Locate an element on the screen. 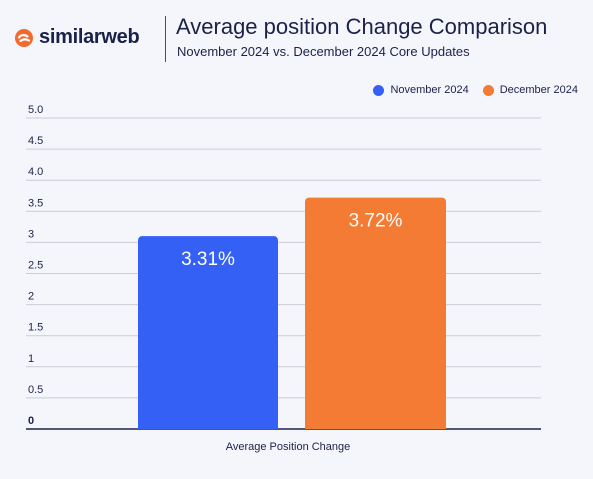 The height and width of the screenshot is (479, 593). header-divider is located at coordinates (165, 39).